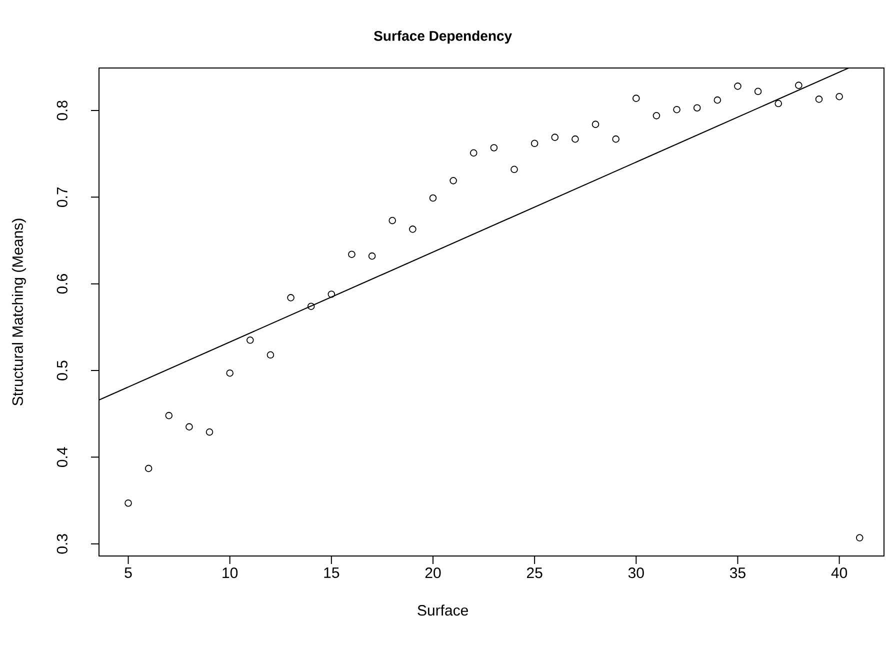  I want to click on x-tick-label: 10, so click(230, 573).